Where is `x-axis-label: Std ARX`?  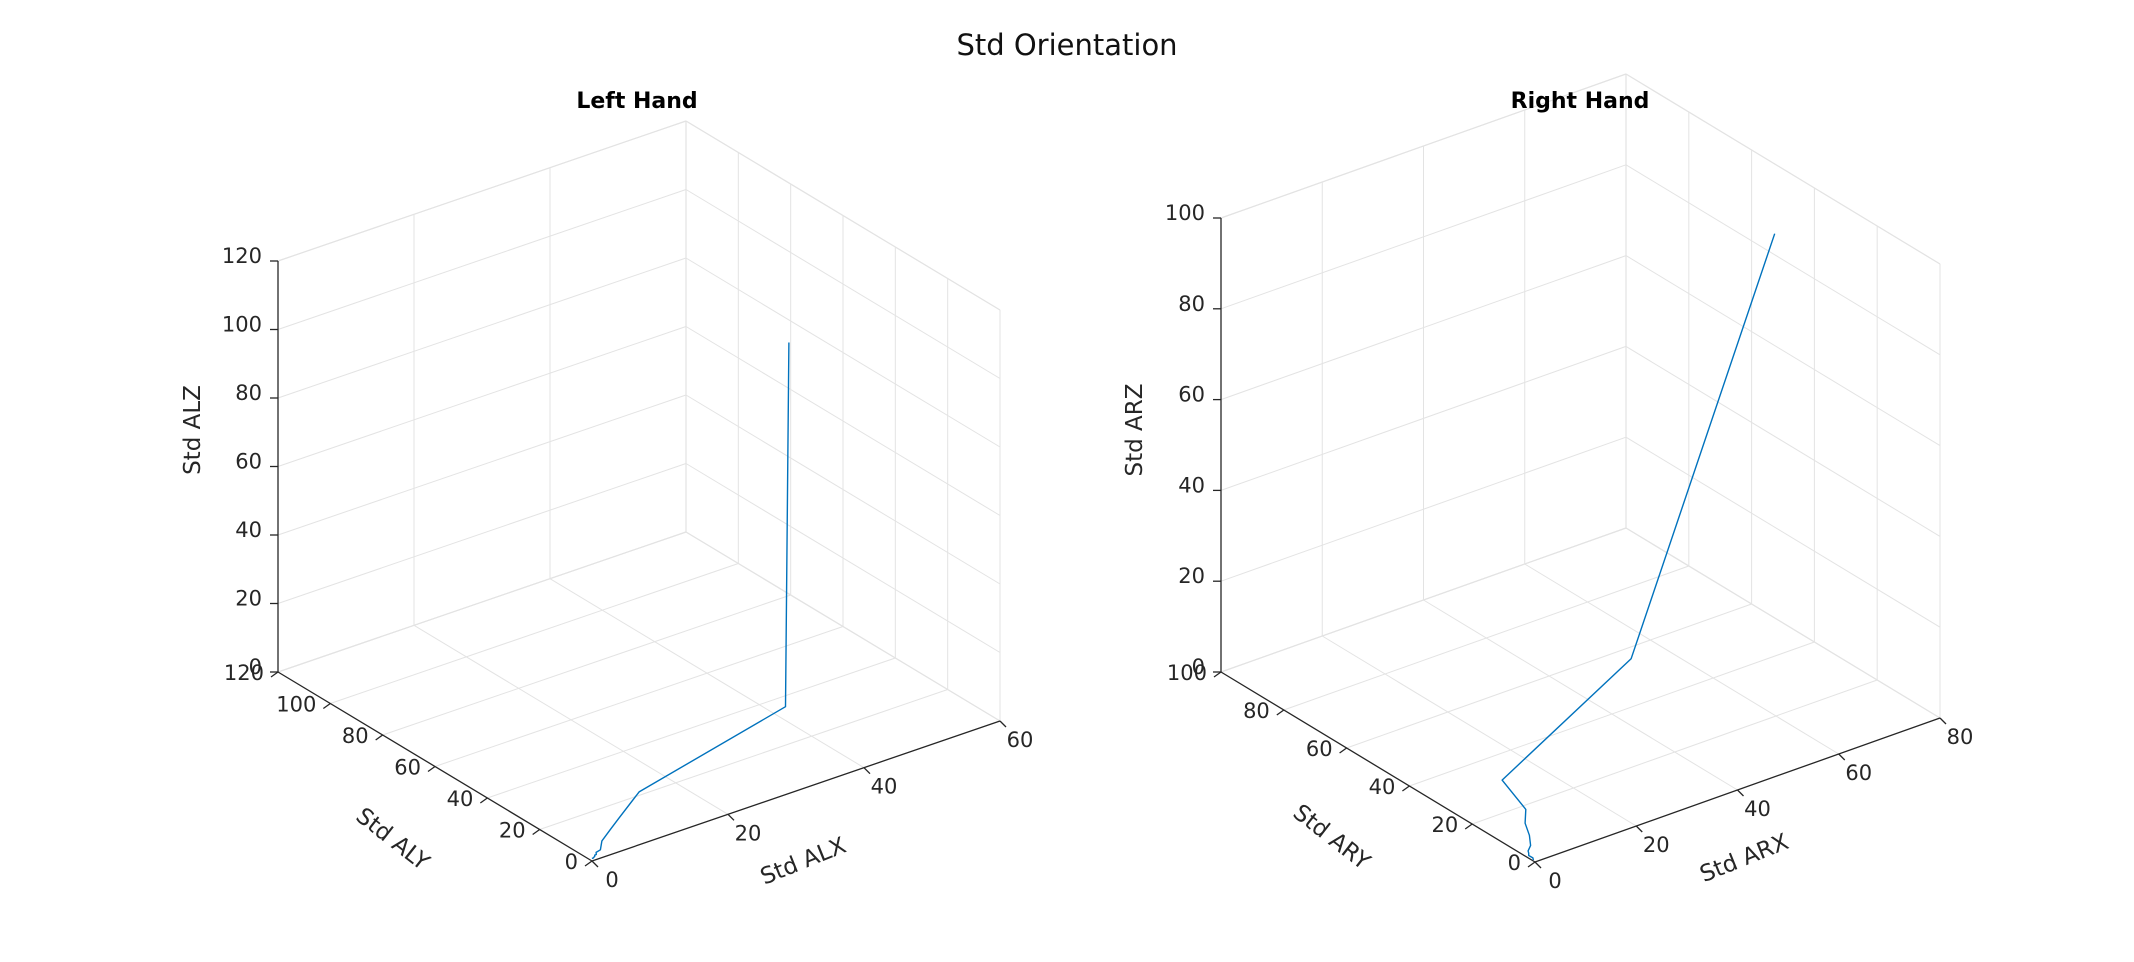
x-axis-label: Std ARX is located at coordinates (1744, 858).